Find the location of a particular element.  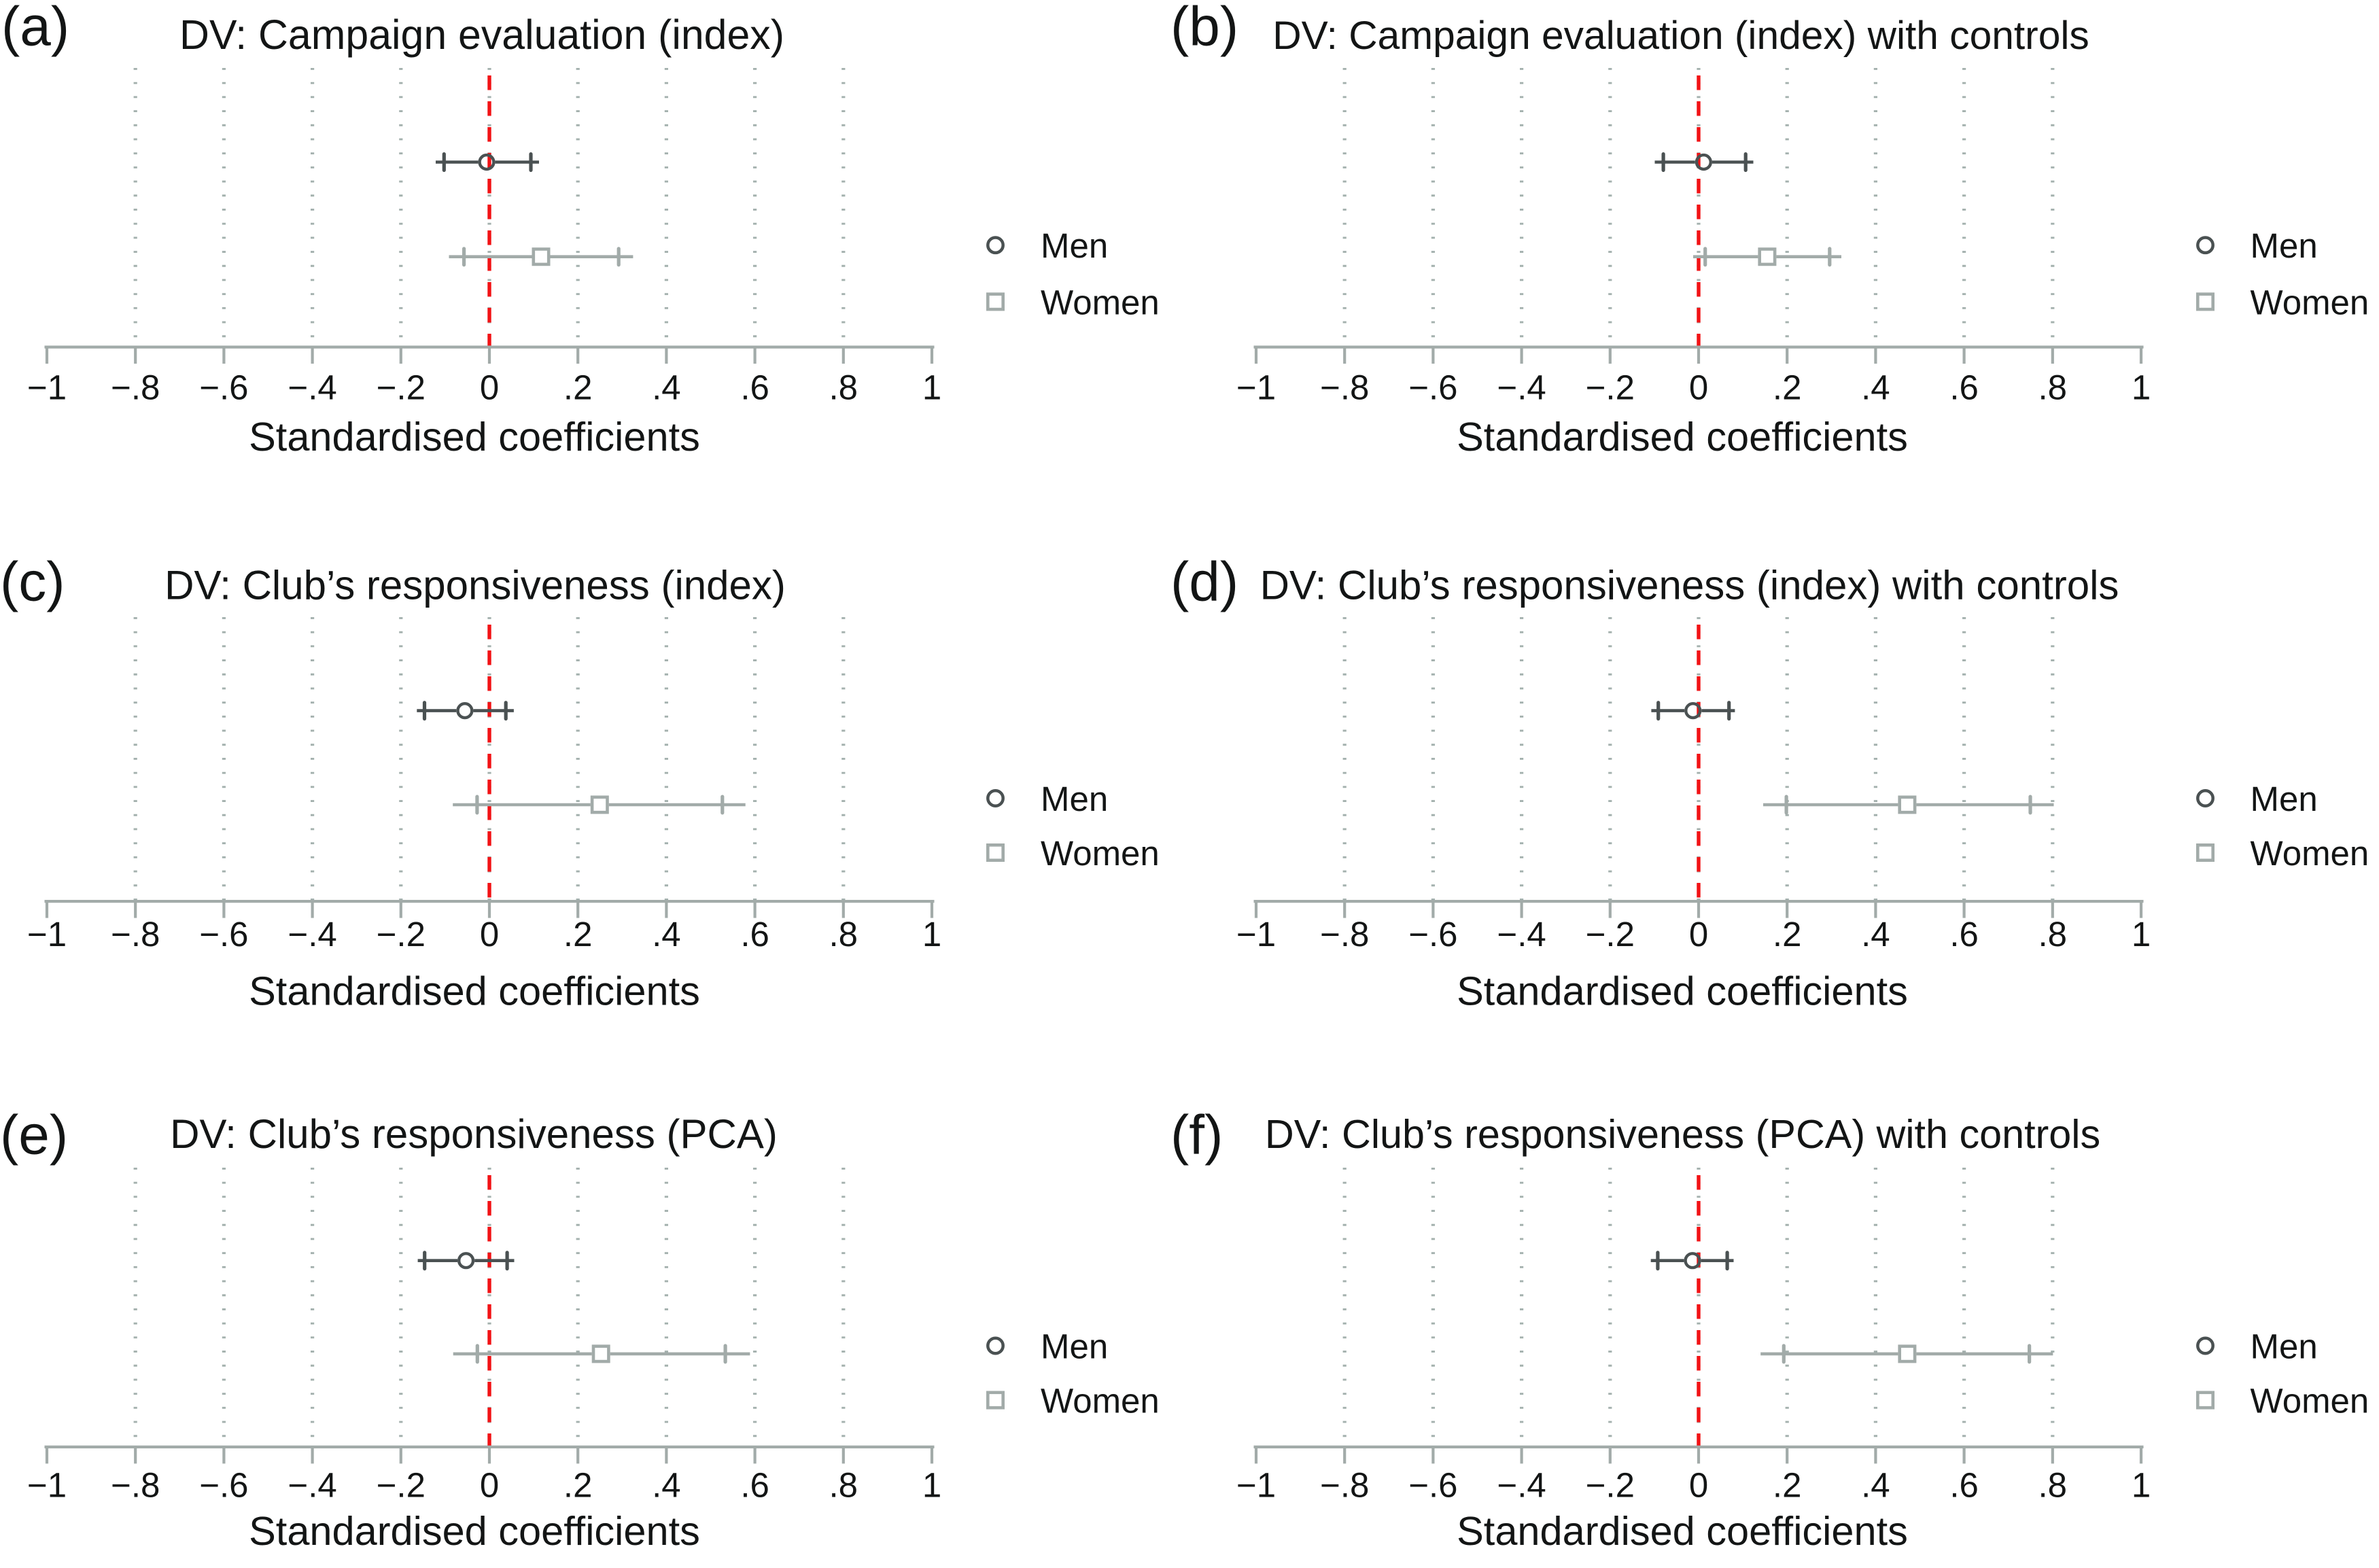

svg-text:DV: Club’s responsiveness (ind: DV: Club’s responsiveness (index) is located at coordinates (475, 585).